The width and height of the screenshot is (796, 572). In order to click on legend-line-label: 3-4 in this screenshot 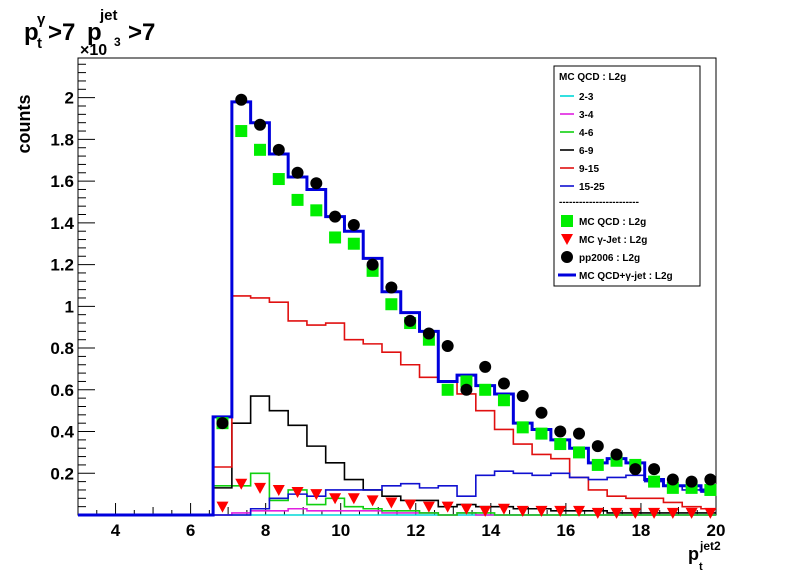, I will do `click(586, 115)`.